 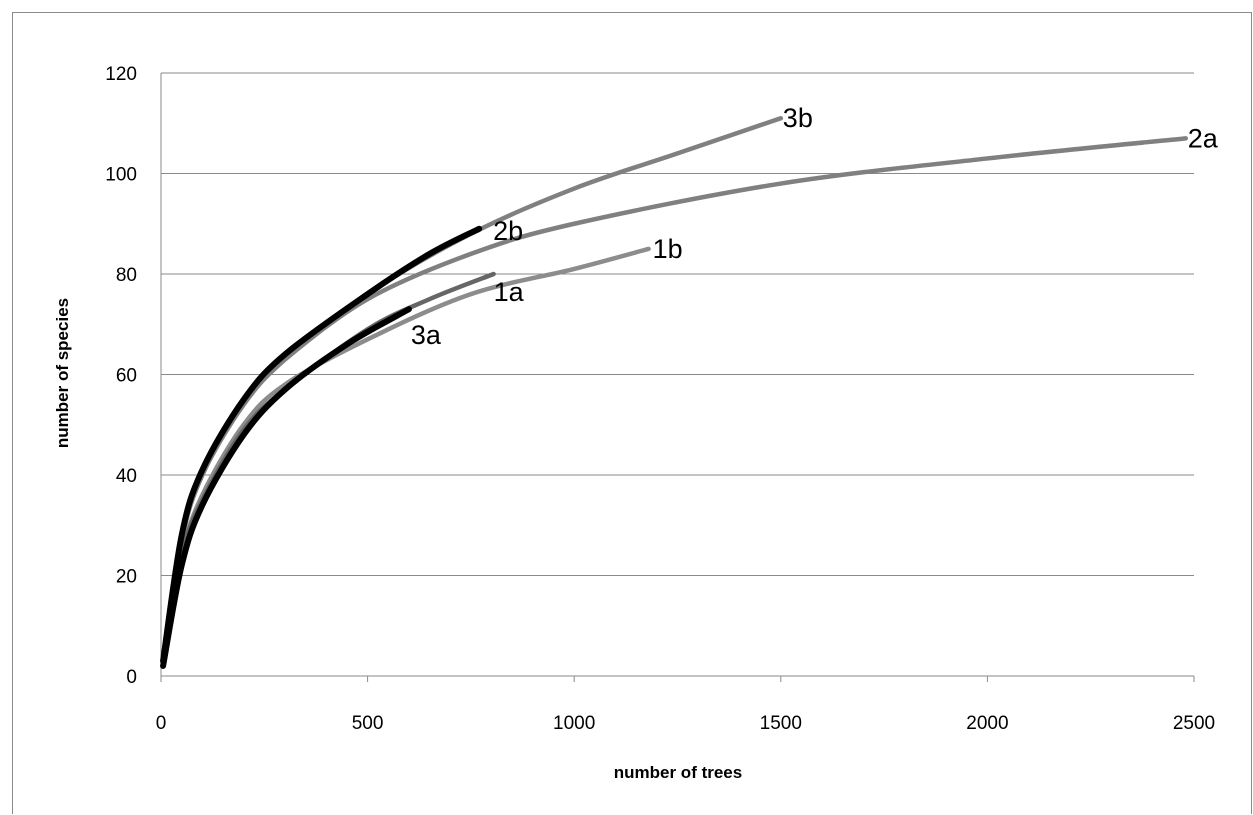 What do you see at coordinates (987, 723) in the screenshot?
I see `x-tick-label-2000: 2000` at bounding box center [987, 723].